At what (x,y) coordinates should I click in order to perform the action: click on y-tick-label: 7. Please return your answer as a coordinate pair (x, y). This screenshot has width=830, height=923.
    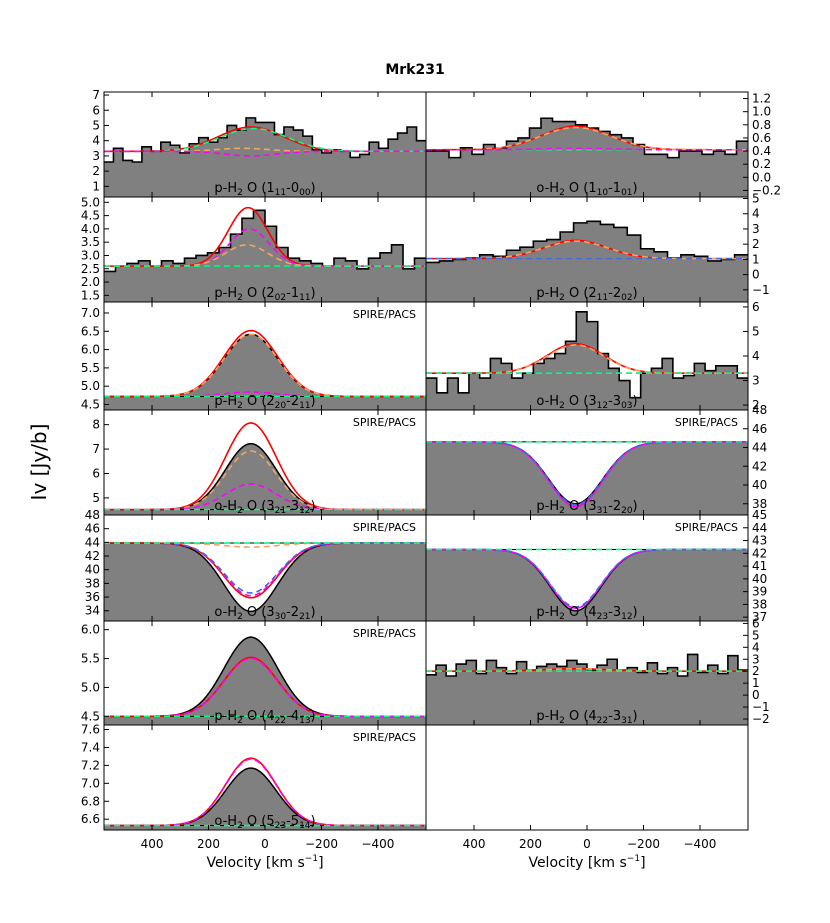
    Looking at the image, I should click on (96, 95).